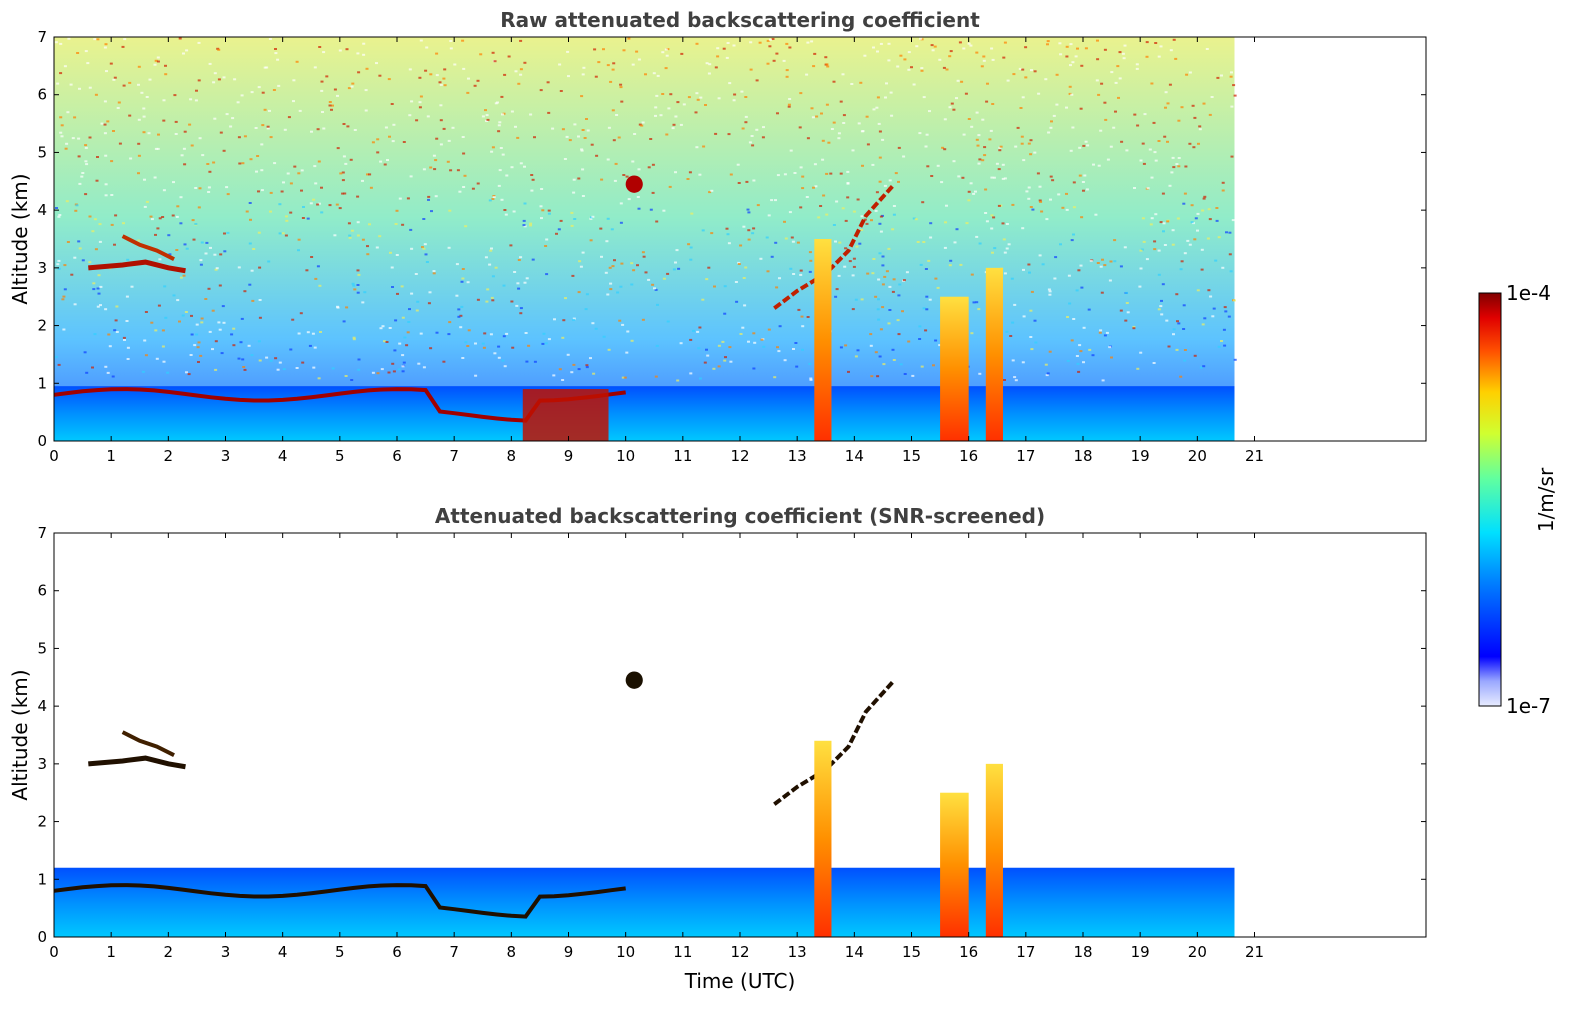 Image resolution: width=1595 pixels, height=1020 pixels. What do you see at coordinates (1528, 706) in the screenshot?
I see `colorbar-min-label: 1e-7` at bounding box center [1528, 706].